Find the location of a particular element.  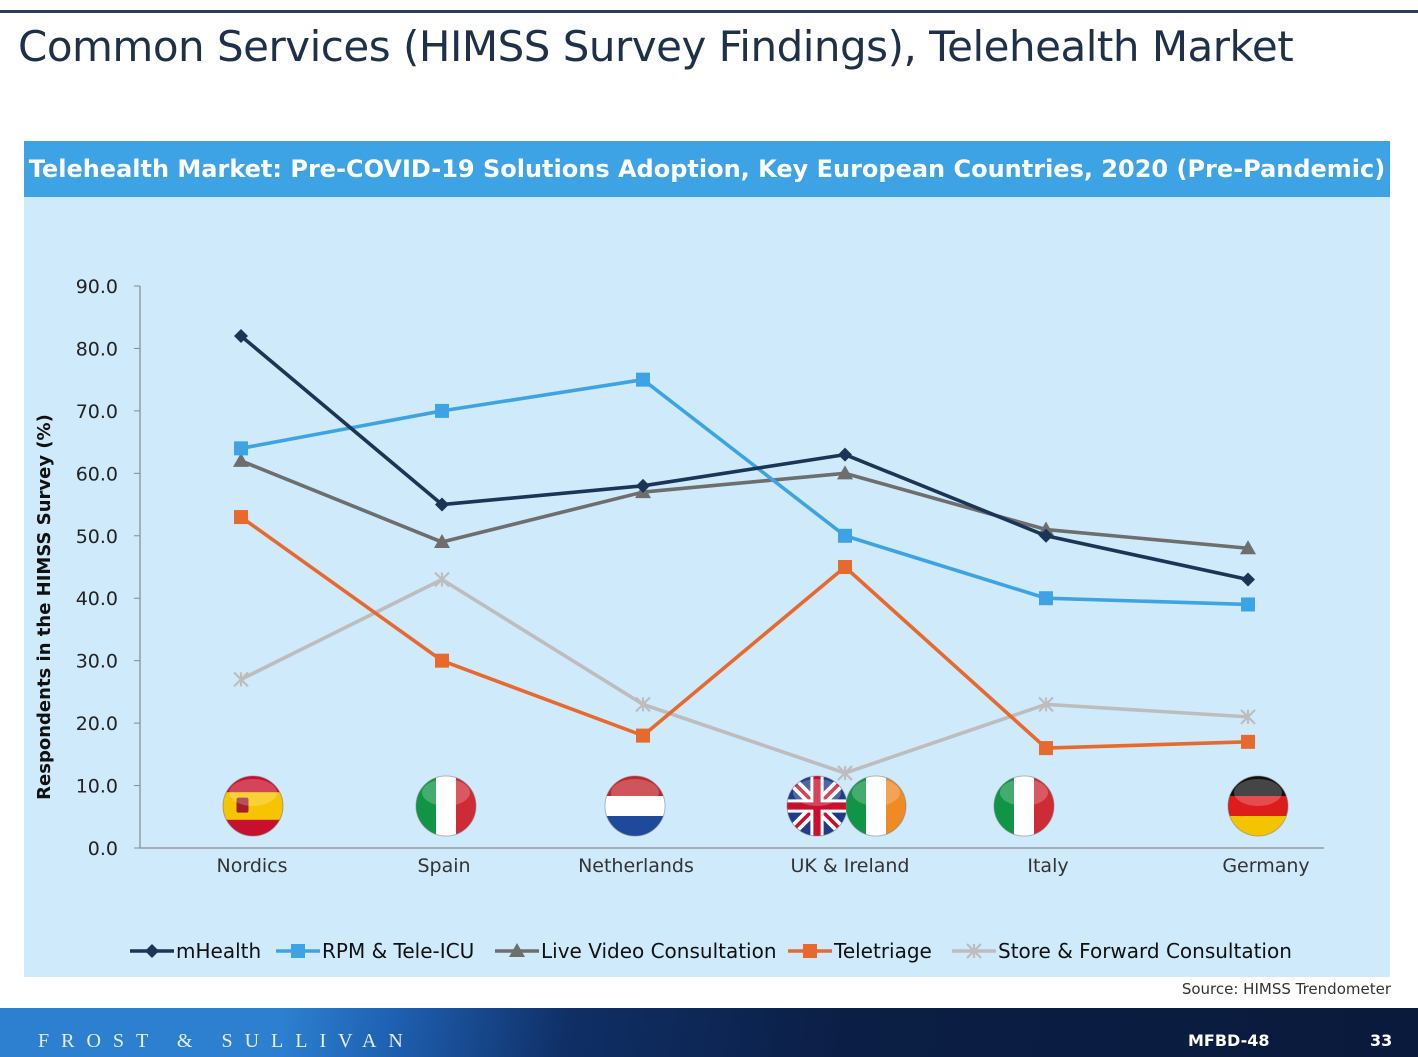

legend-item: Store & Forward Consultation is located at coordinates (1122, 951).